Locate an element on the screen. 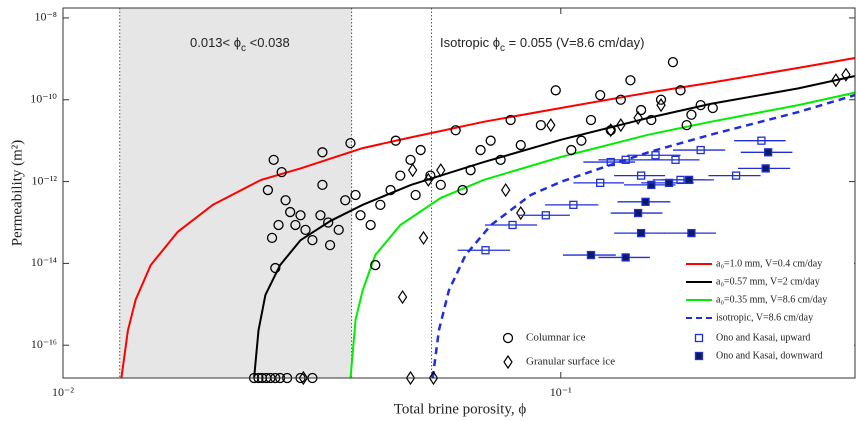  legend-label: Ono and Kasai, upward is located at coordinates (763, 337).